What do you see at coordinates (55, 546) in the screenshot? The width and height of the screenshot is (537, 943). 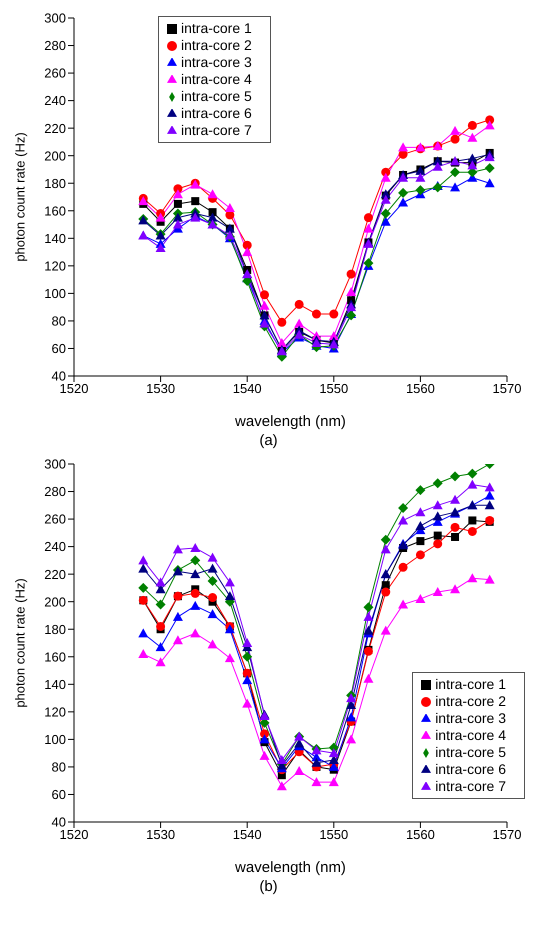 I see `y-tick-label: 240` at bounding box center [55, 546].